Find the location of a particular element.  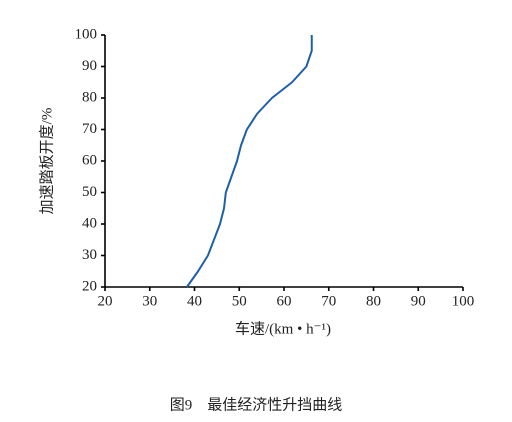

y-tick-label: 50 is located at coordinates (89, 192).